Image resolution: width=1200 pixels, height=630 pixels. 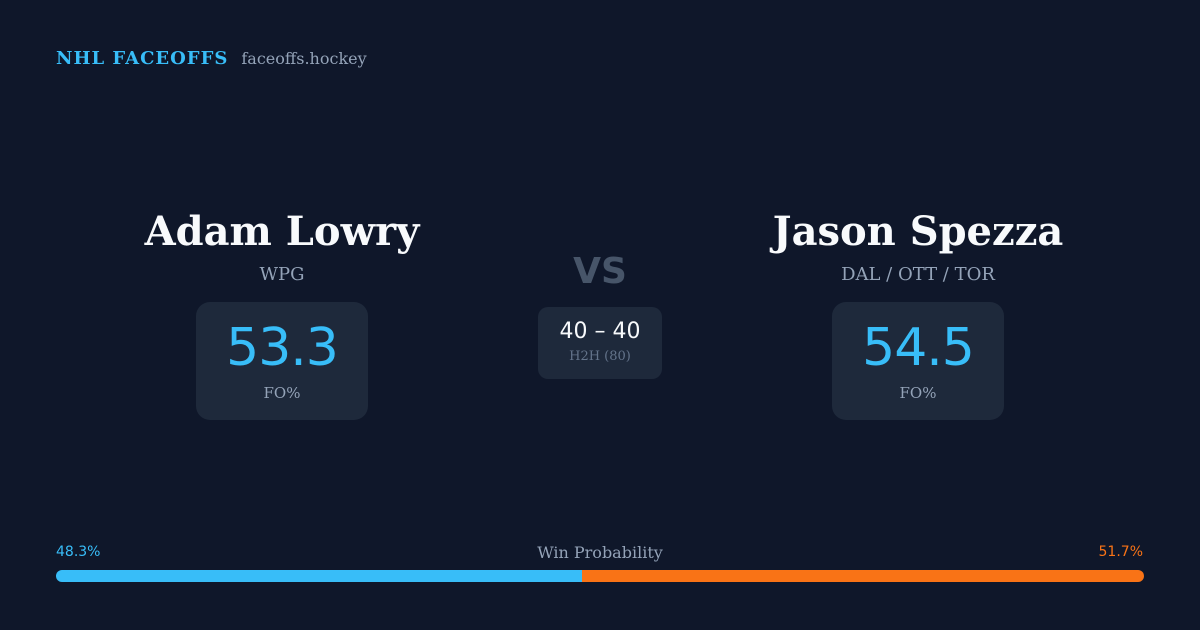 I want to click on player-left: Adam Lowry WPG 53.3 FO%, so click(x=282, y=313).